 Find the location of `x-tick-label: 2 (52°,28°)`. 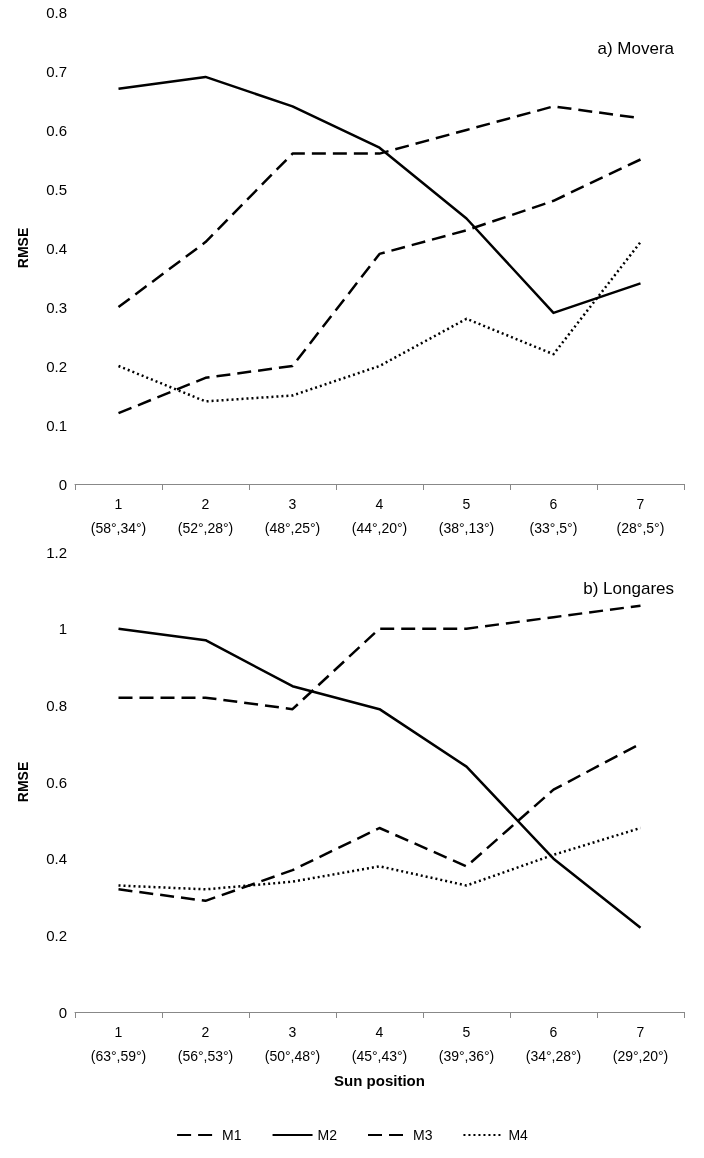

x-tick-label: 2 (52°,28°) is located at coordinates (205, 516).